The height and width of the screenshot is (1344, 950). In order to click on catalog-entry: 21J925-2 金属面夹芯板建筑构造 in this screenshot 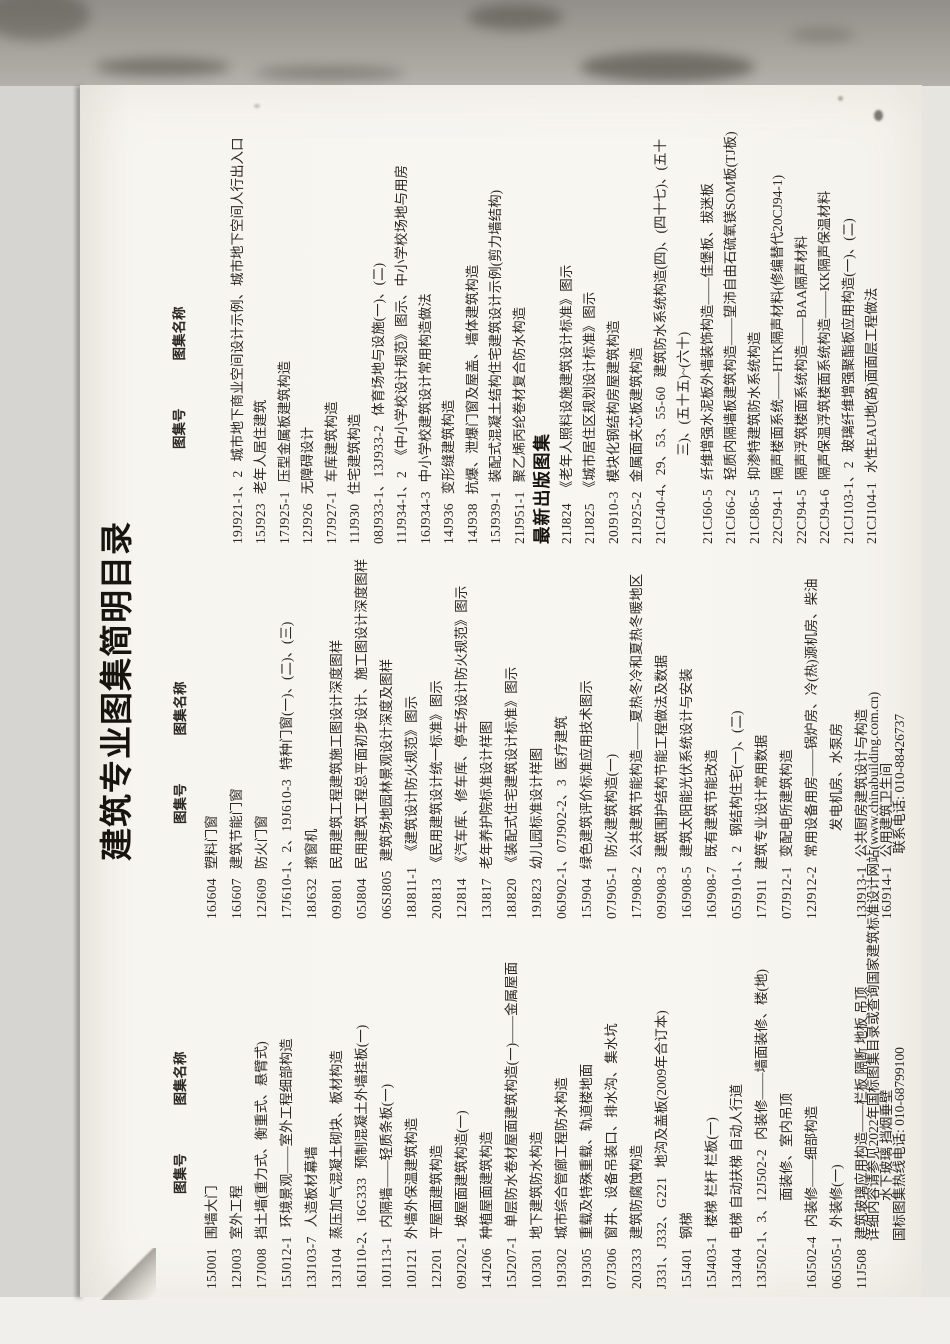, I will do `click(637, 344)`.